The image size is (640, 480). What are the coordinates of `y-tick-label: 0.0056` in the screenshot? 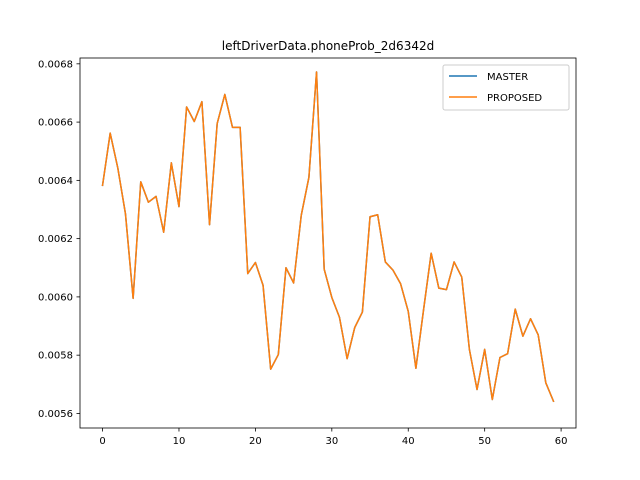 It's located at (55, 414).